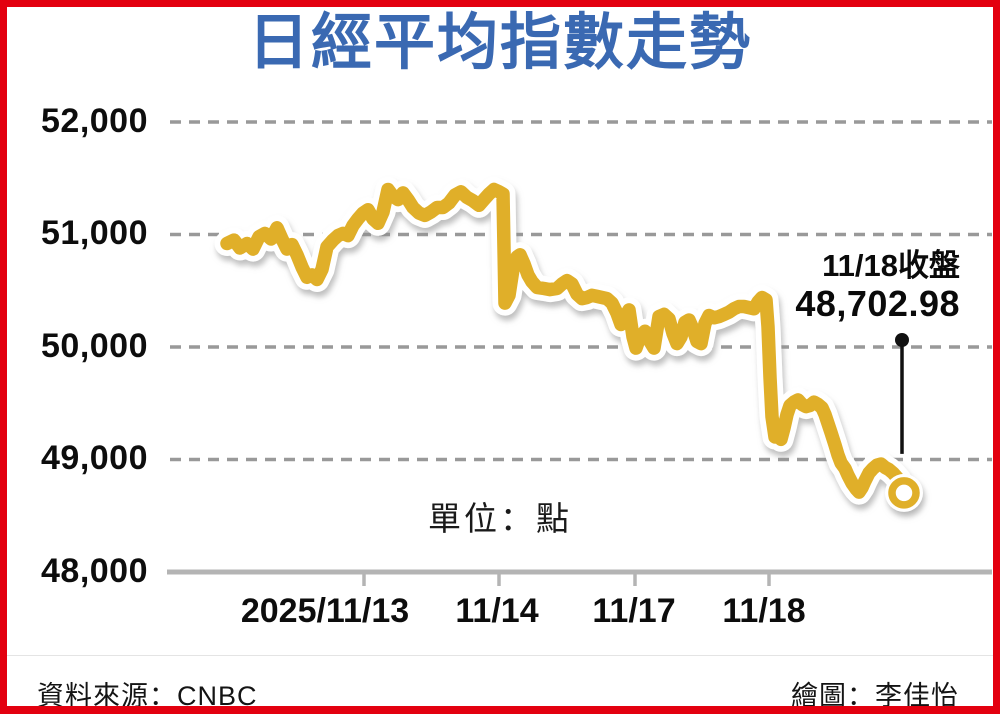 The height and width of the screenshot is (714, 1000). Describe the element at coordinates (764, 611) in the screenshot. I see `x-tick-label-1118: 11/18` at that location.